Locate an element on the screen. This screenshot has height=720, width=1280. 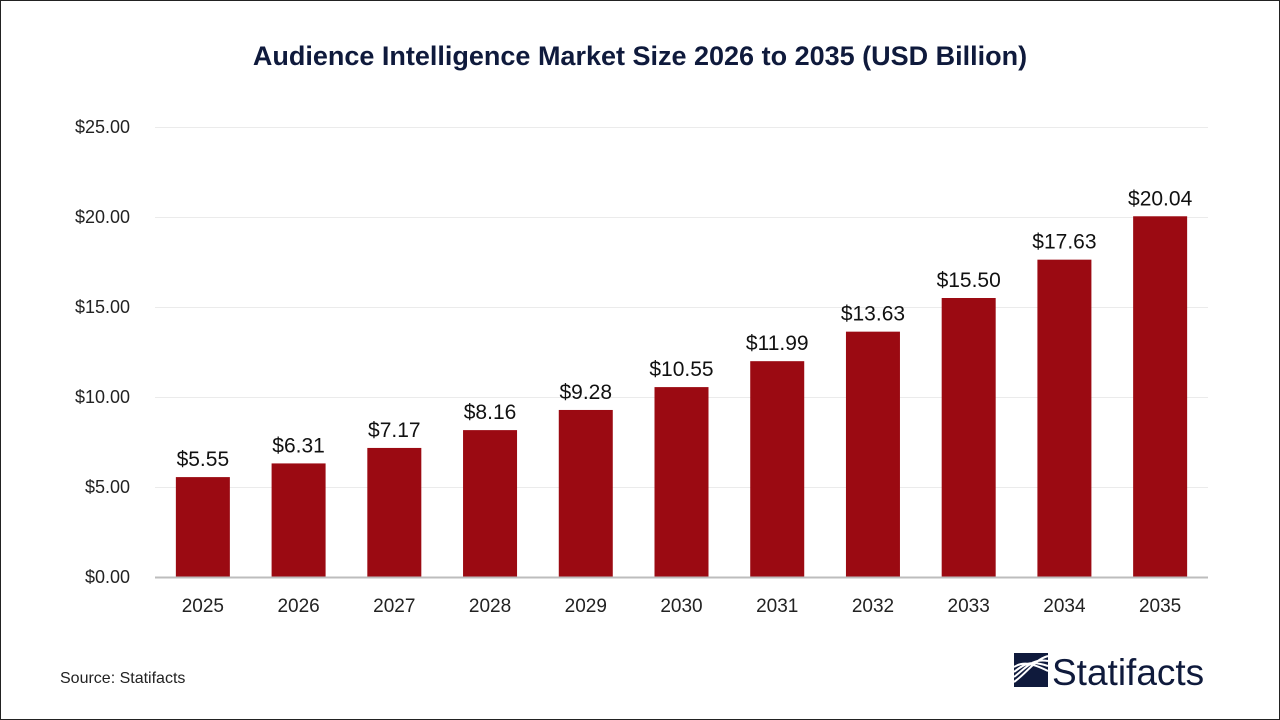
y-tick-label: $15.00 is located at coordinates (102, 307).